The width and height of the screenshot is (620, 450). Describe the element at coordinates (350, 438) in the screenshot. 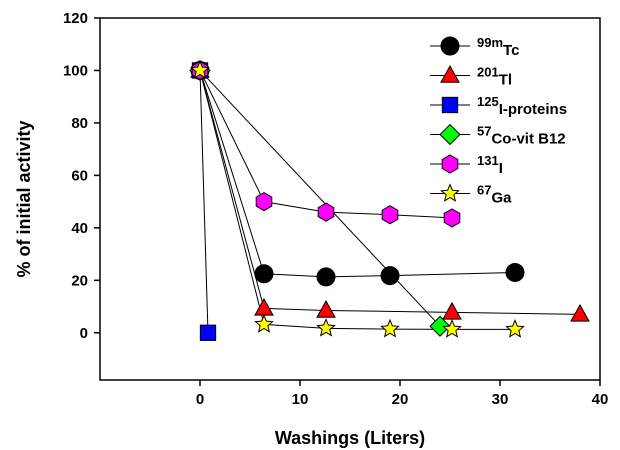

I see `x-axis-title: Washings (Liters)` at that location.